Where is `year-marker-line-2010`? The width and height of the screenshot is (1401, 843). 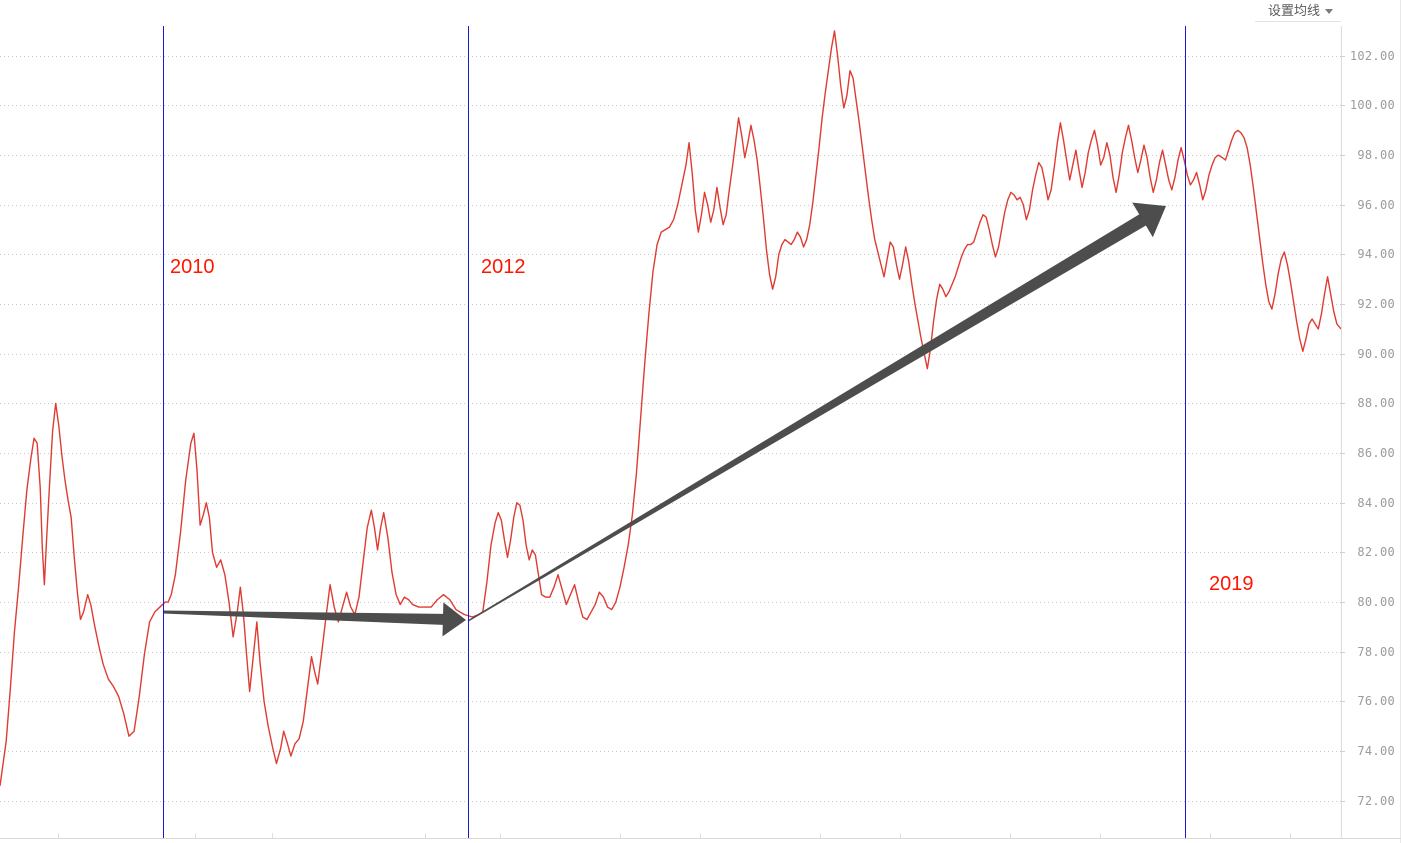
year-marker-line-2010 is located at coordinates (163, 432).